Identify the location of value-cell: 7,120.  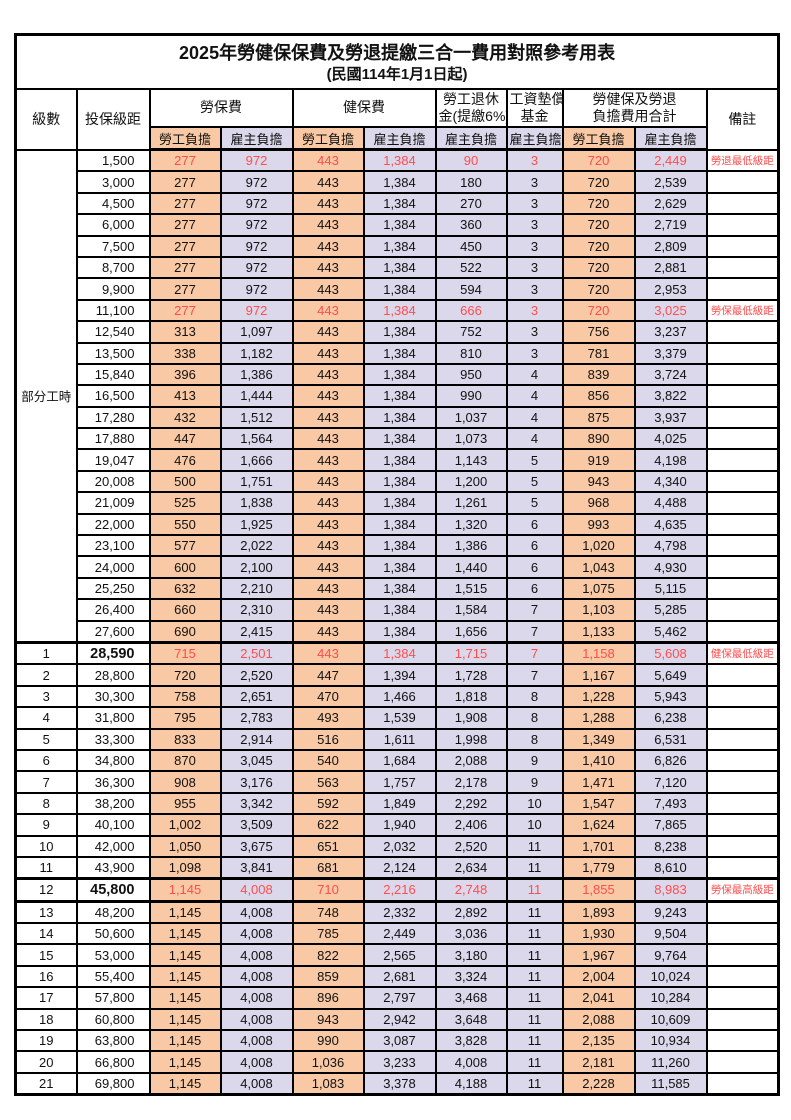
(670, 782).